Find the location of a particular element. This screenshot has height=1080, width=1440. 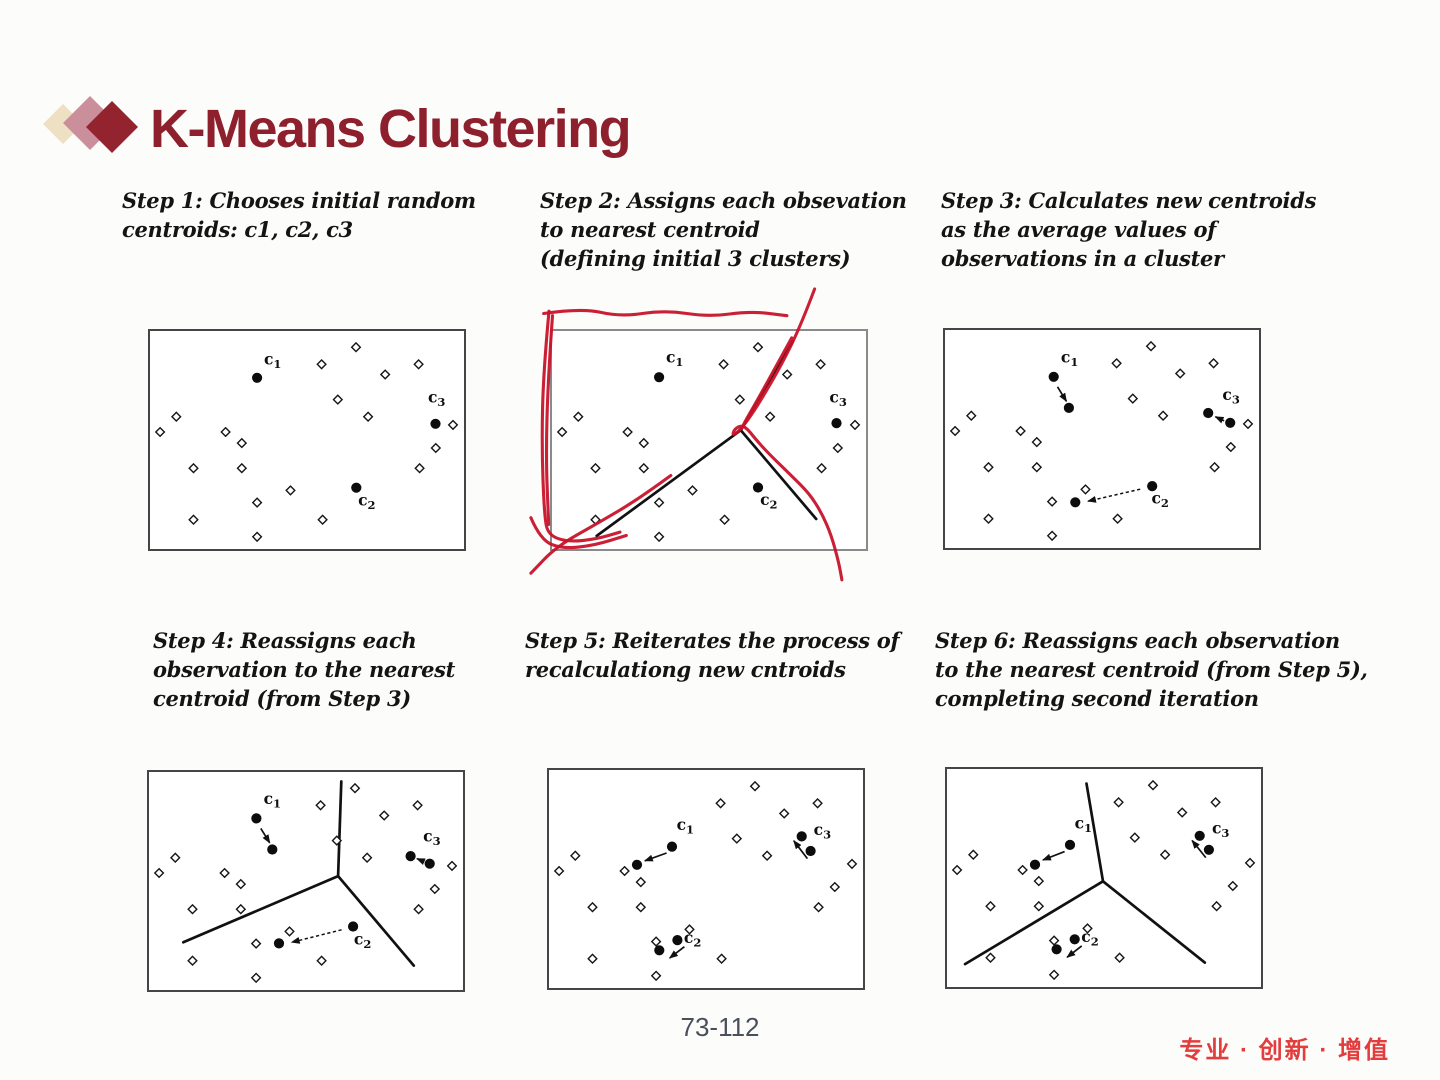

step-4-scatter-svg: c1 c2 c3 is located at coordinates (306, 881).